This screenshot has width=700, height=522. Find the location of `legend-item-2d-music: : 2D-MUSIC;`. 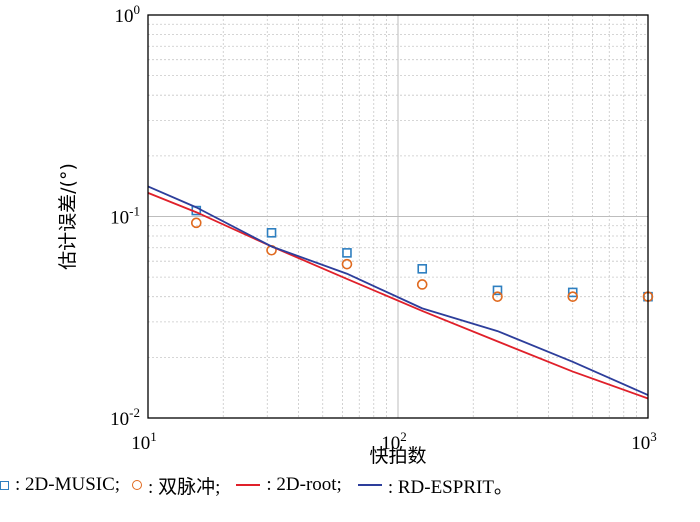

legend-item-2d-music: : 2D-MUSIC; is located at coordinates (64, 485).